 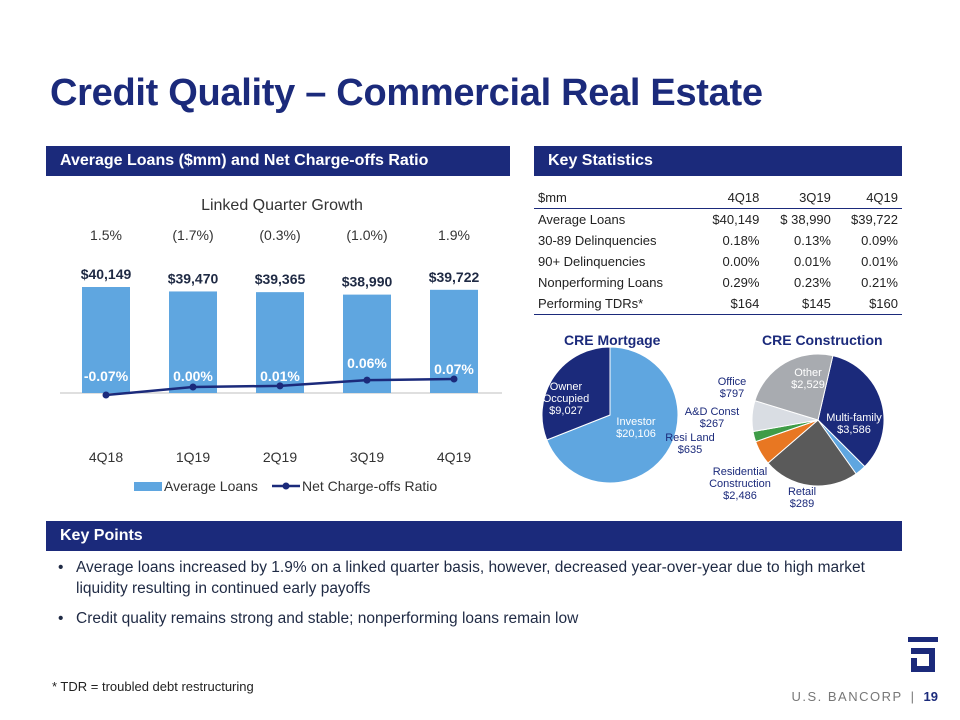 I want to click on x-tick-label: 4Q19, so click(x=454, y=457).